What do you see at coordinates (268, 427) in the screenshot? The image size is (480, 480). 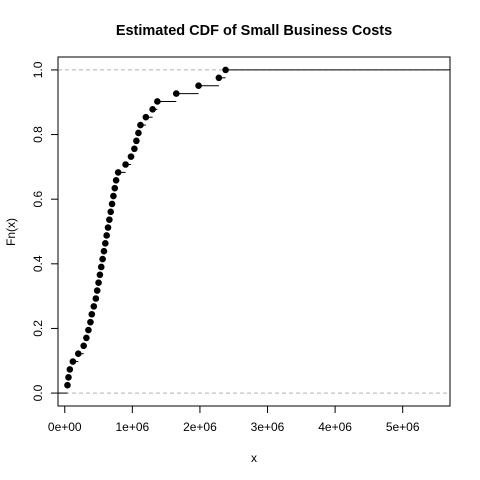 I see `x-tick-label: 3e+06` at bounding box center [268, 427].